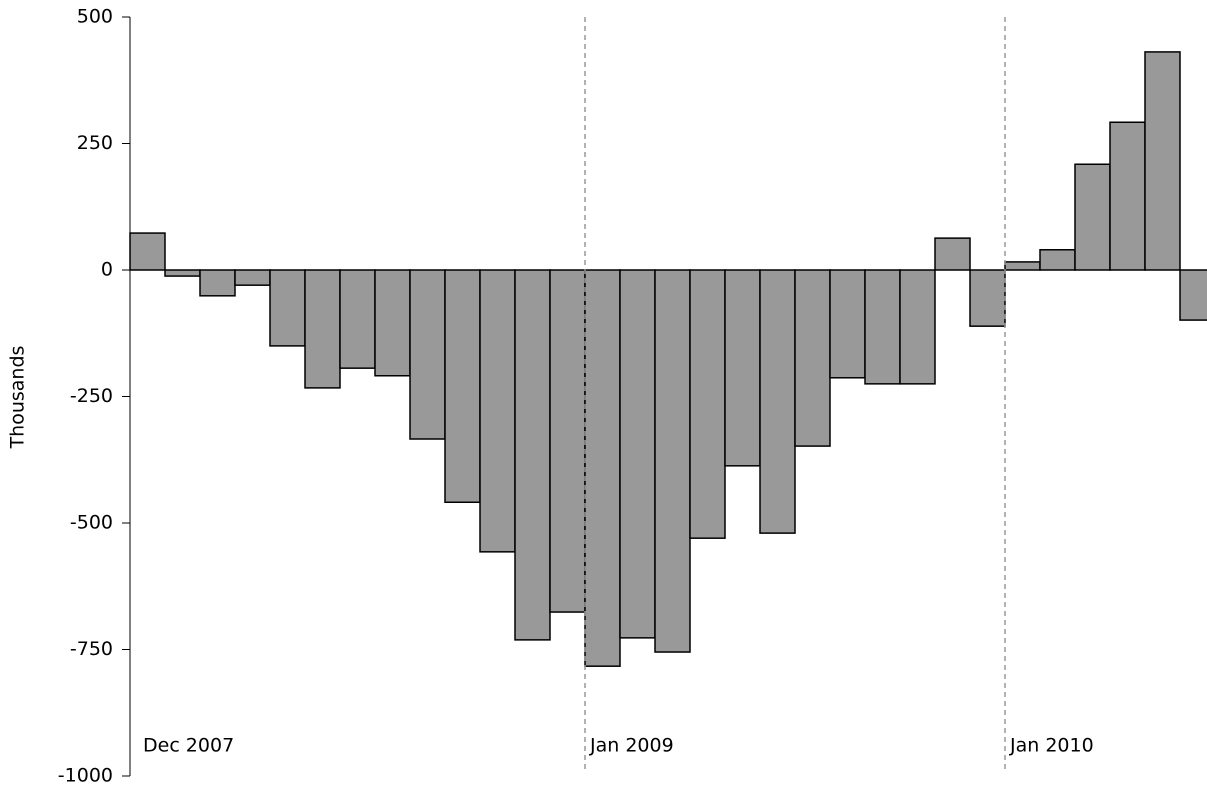  Describe the element at coordinates (188, 746) in the screenshot. I see `x-tick-label: Dec 2007` at that location.